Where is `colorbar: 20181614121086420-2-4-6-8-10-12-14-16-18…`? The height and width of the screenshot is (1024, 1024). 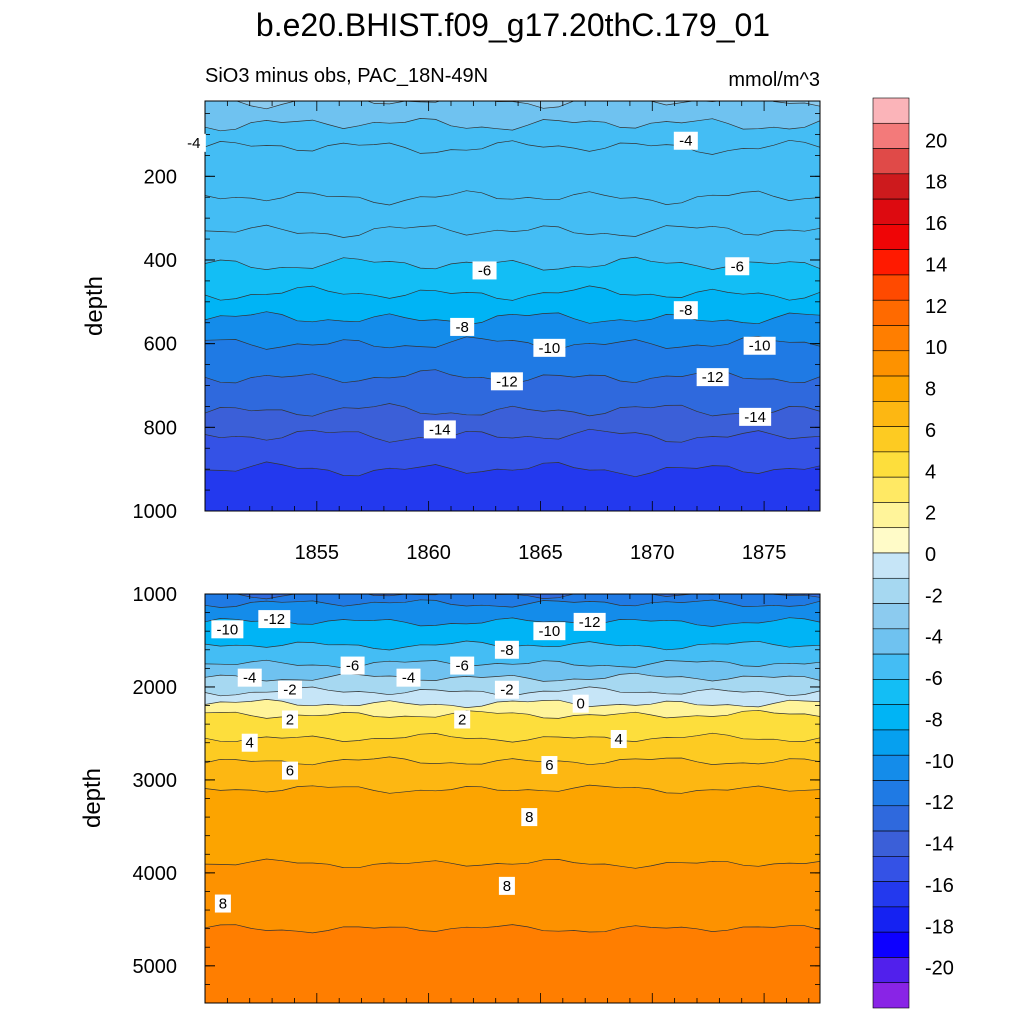 colorbar: 20181614121086420-2-4-6-8-10-12-14-16-18… is located at coordinates (913, 553).